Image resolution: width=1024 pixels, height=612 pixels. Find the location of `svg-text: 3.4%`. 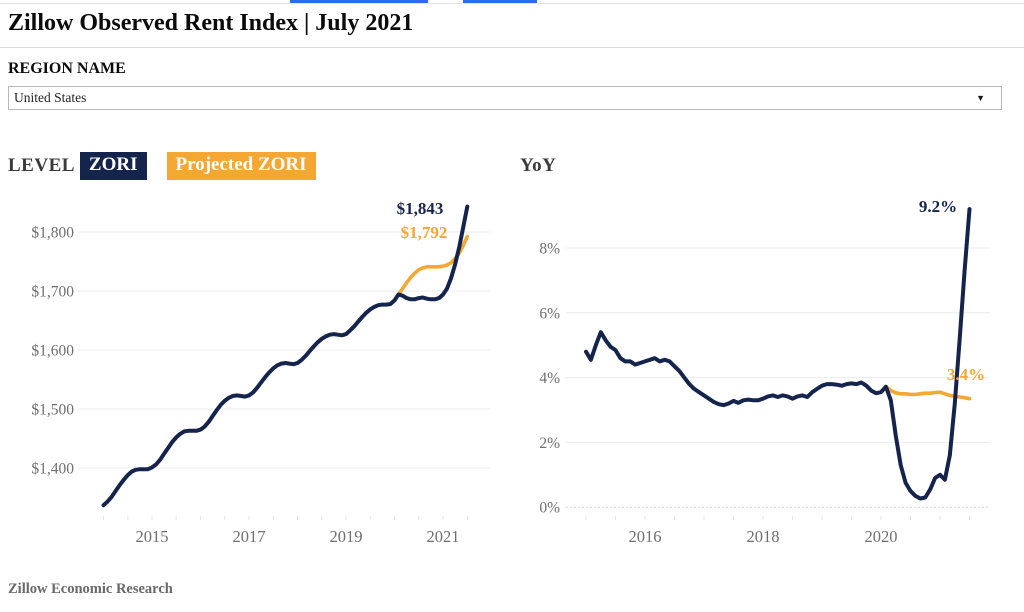

svg-text: 3.4% is located at coordinates (966, 374).